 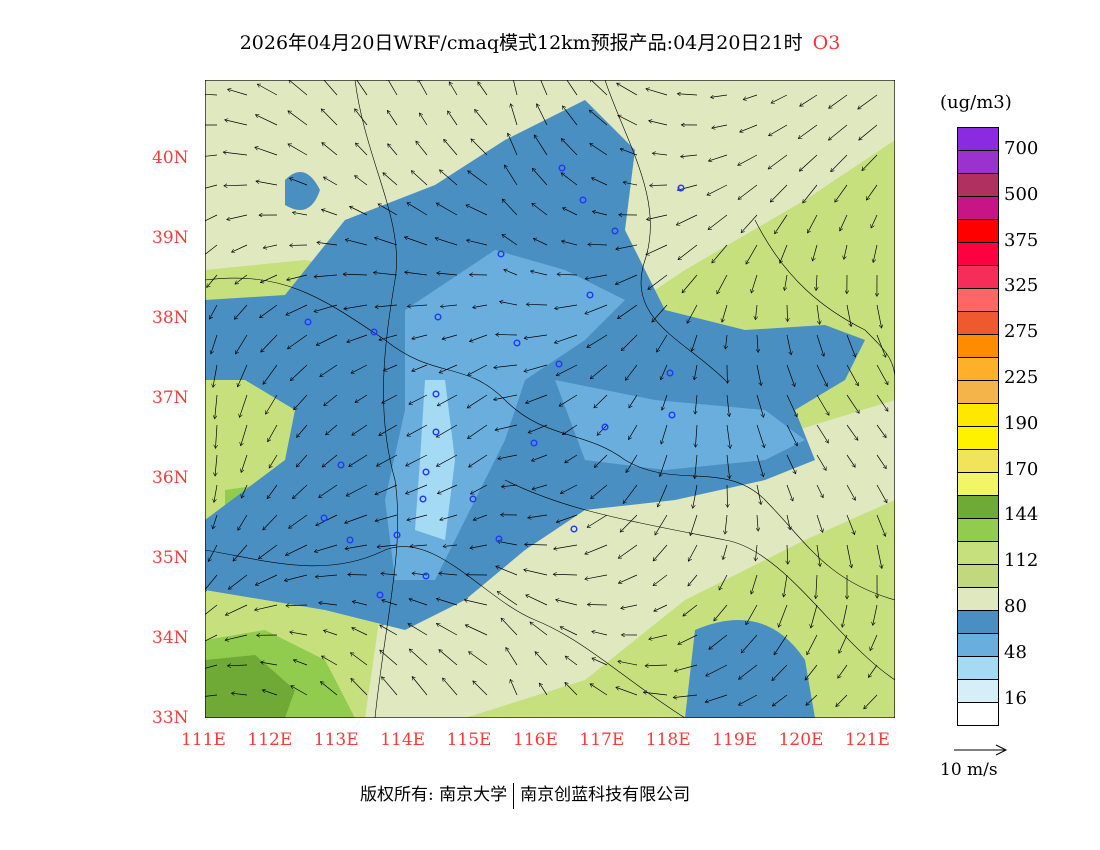 I want to click on lon-tick-label: 116E, so click(x=535, y=740).